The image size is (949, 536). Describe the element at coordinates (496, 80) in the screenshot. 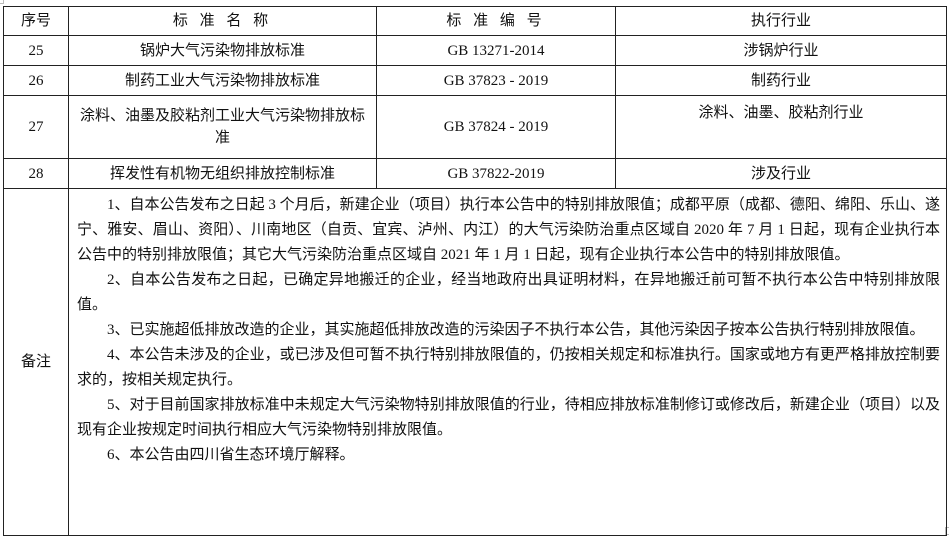

I see `row-code: GB 37823 - 2019` at that location.